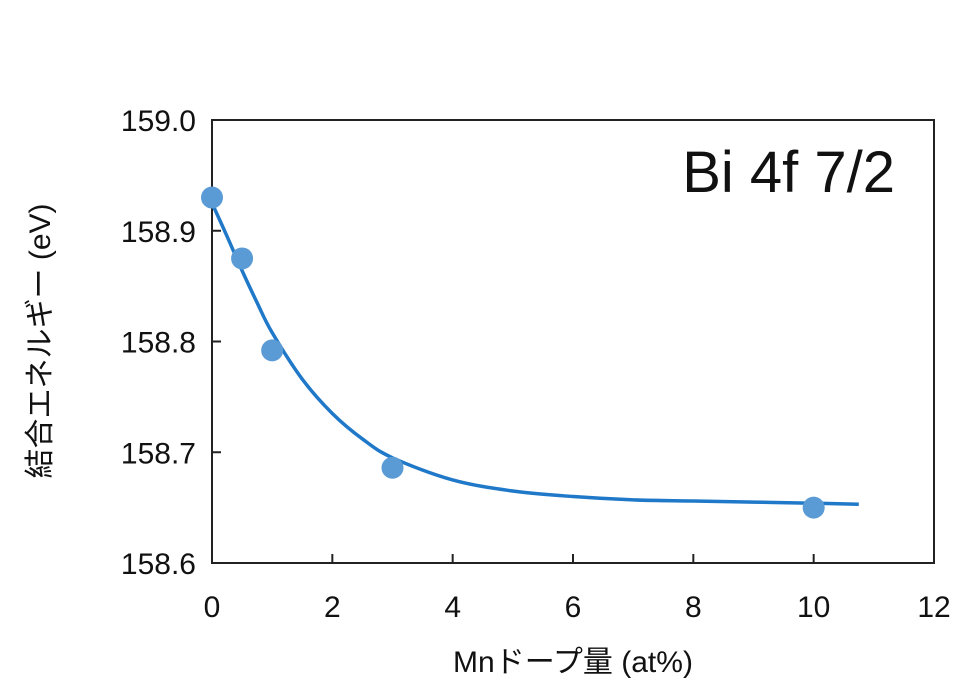  I want to click on x-tick-label: 0, so click(212, 607).